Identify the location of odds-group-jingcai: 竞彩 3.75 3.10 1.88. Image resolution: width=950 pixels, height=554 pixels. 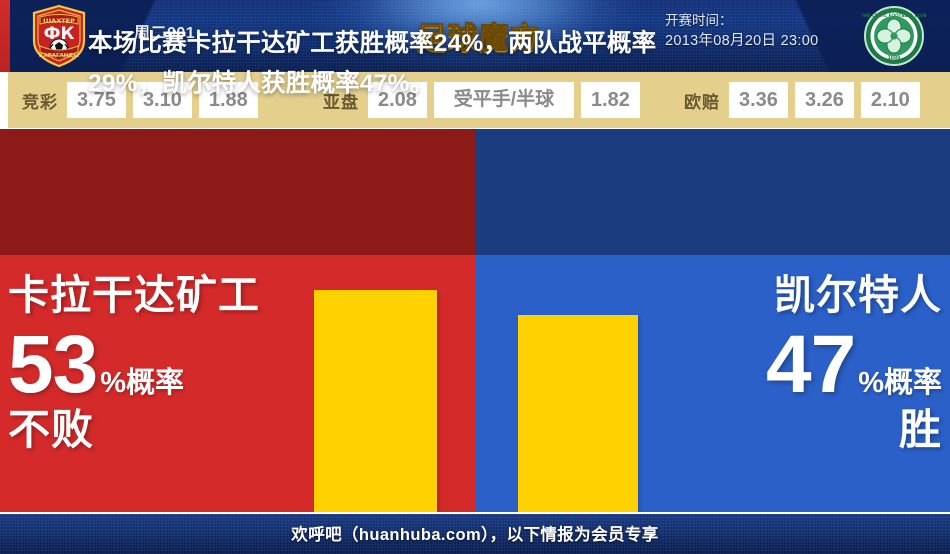
(140, 100).